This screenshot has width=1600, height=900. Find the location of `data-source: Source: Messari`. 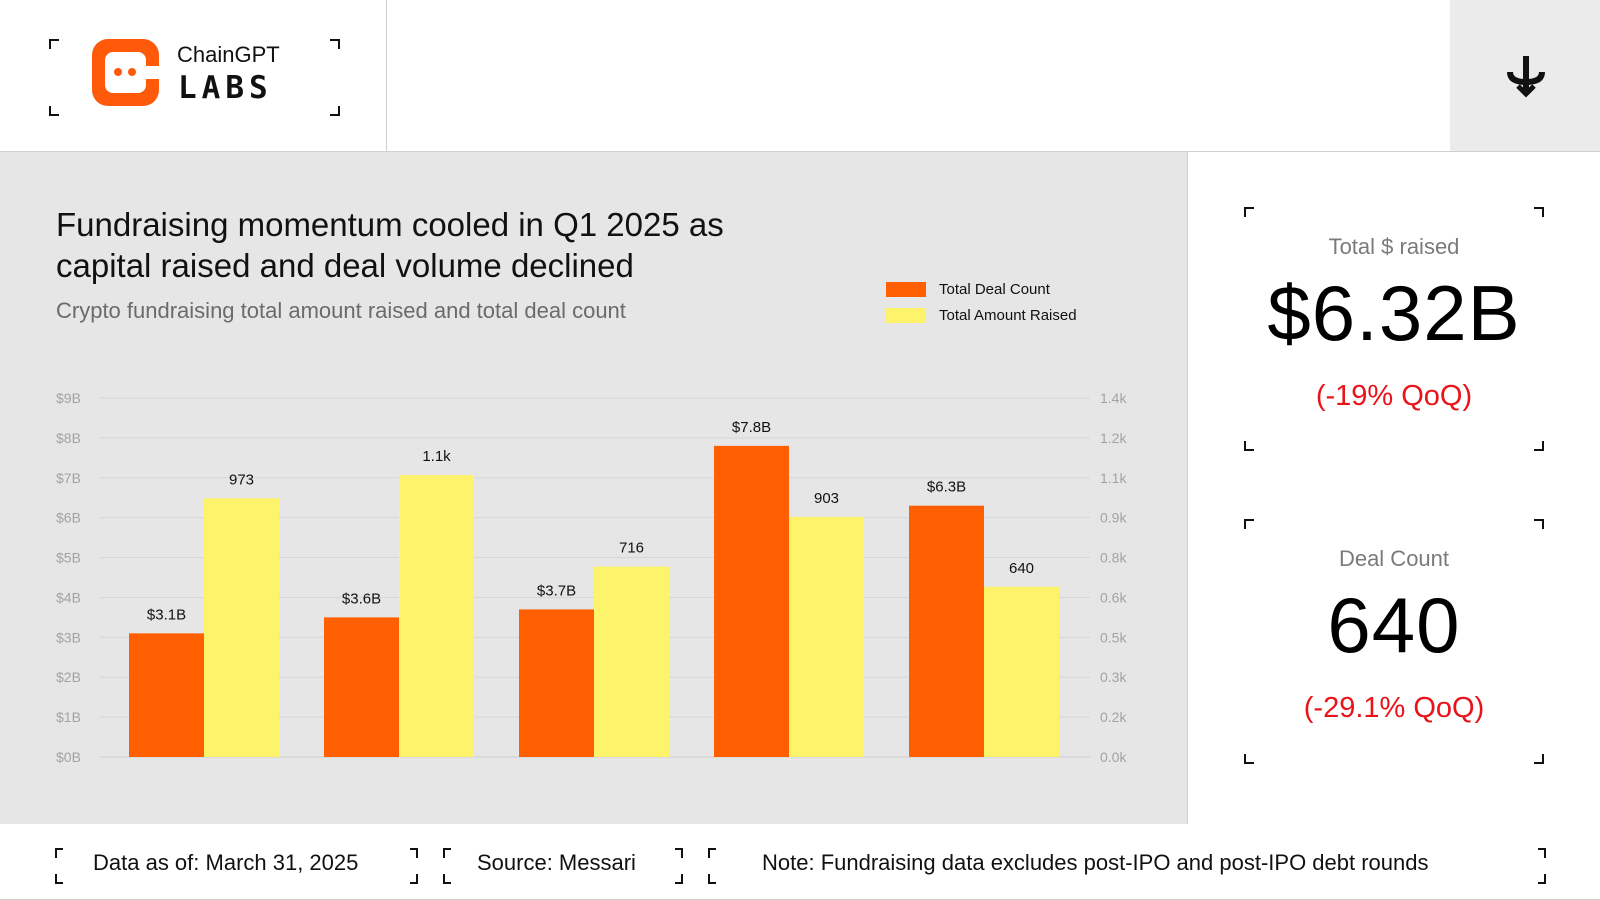

data-source: Source: Messari is located at coordinates (556, 862).